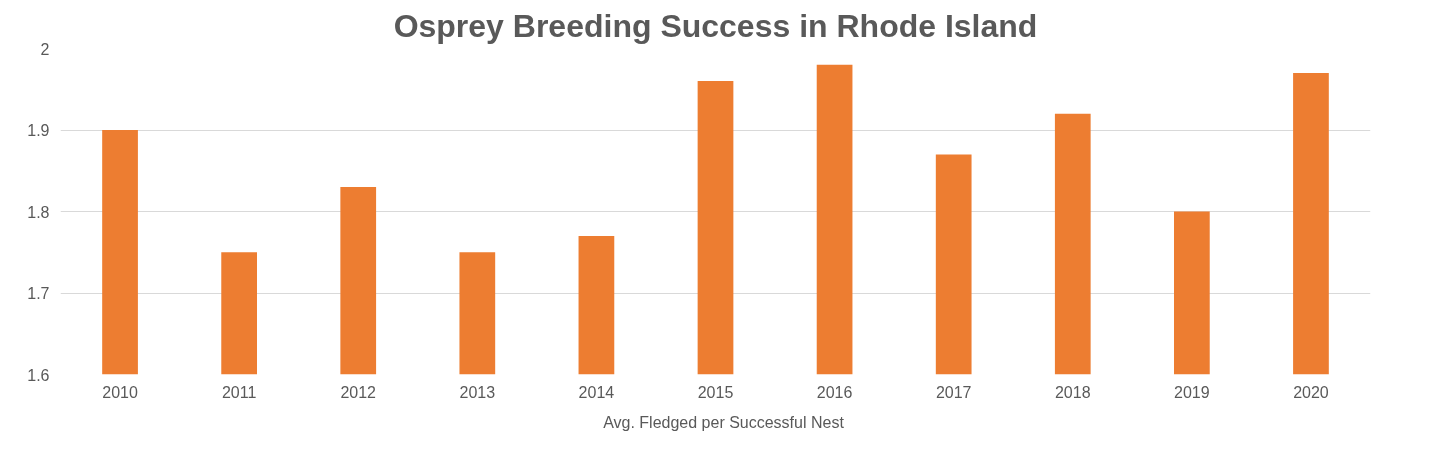 This screenshot has width=1429, height=468. What do you see at coordinates (1311, 392) in the screenshot?
I see `x-tick-label: 2020` at bounding box center [1311, 392].